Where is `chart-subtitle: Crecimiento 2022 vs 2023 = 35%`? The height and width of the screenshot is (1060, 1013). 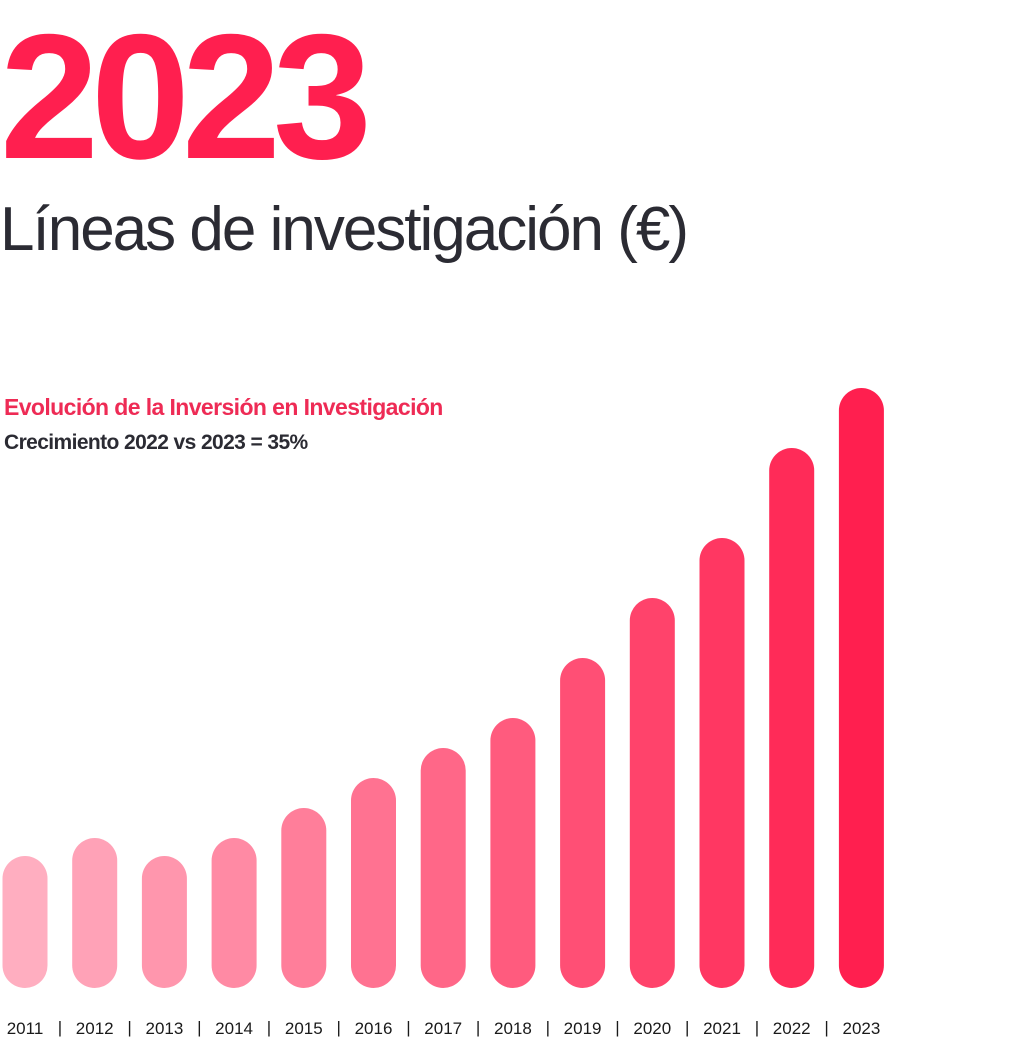 chart-subtitle: Crecimiento 2022 vs 2023 = 35% is located at coordinates (156, 442).